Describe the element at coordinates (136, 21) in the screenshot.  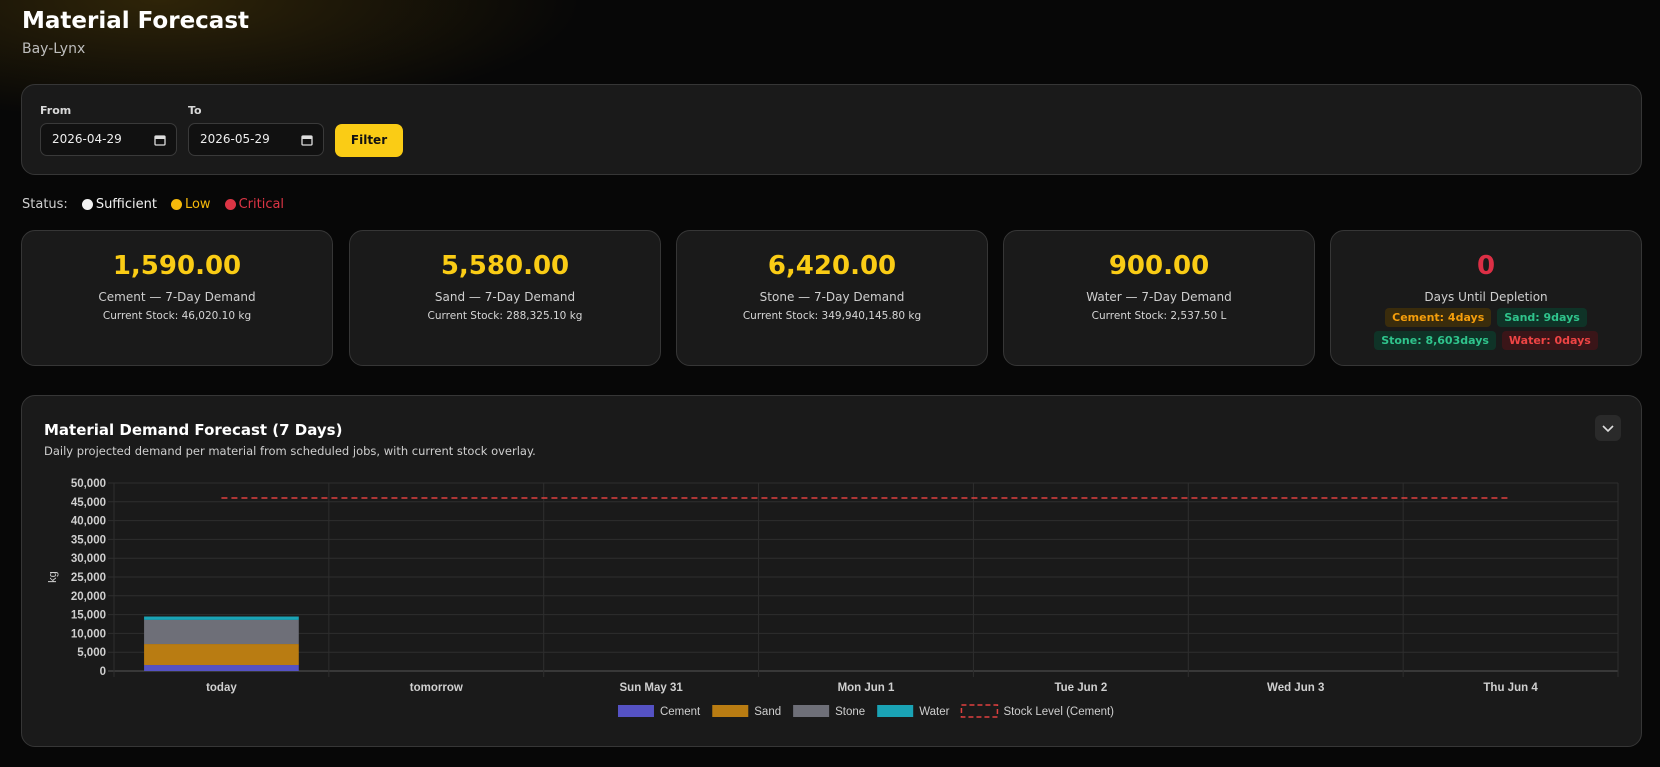
I see `page-title: Material Forecast` at that location.